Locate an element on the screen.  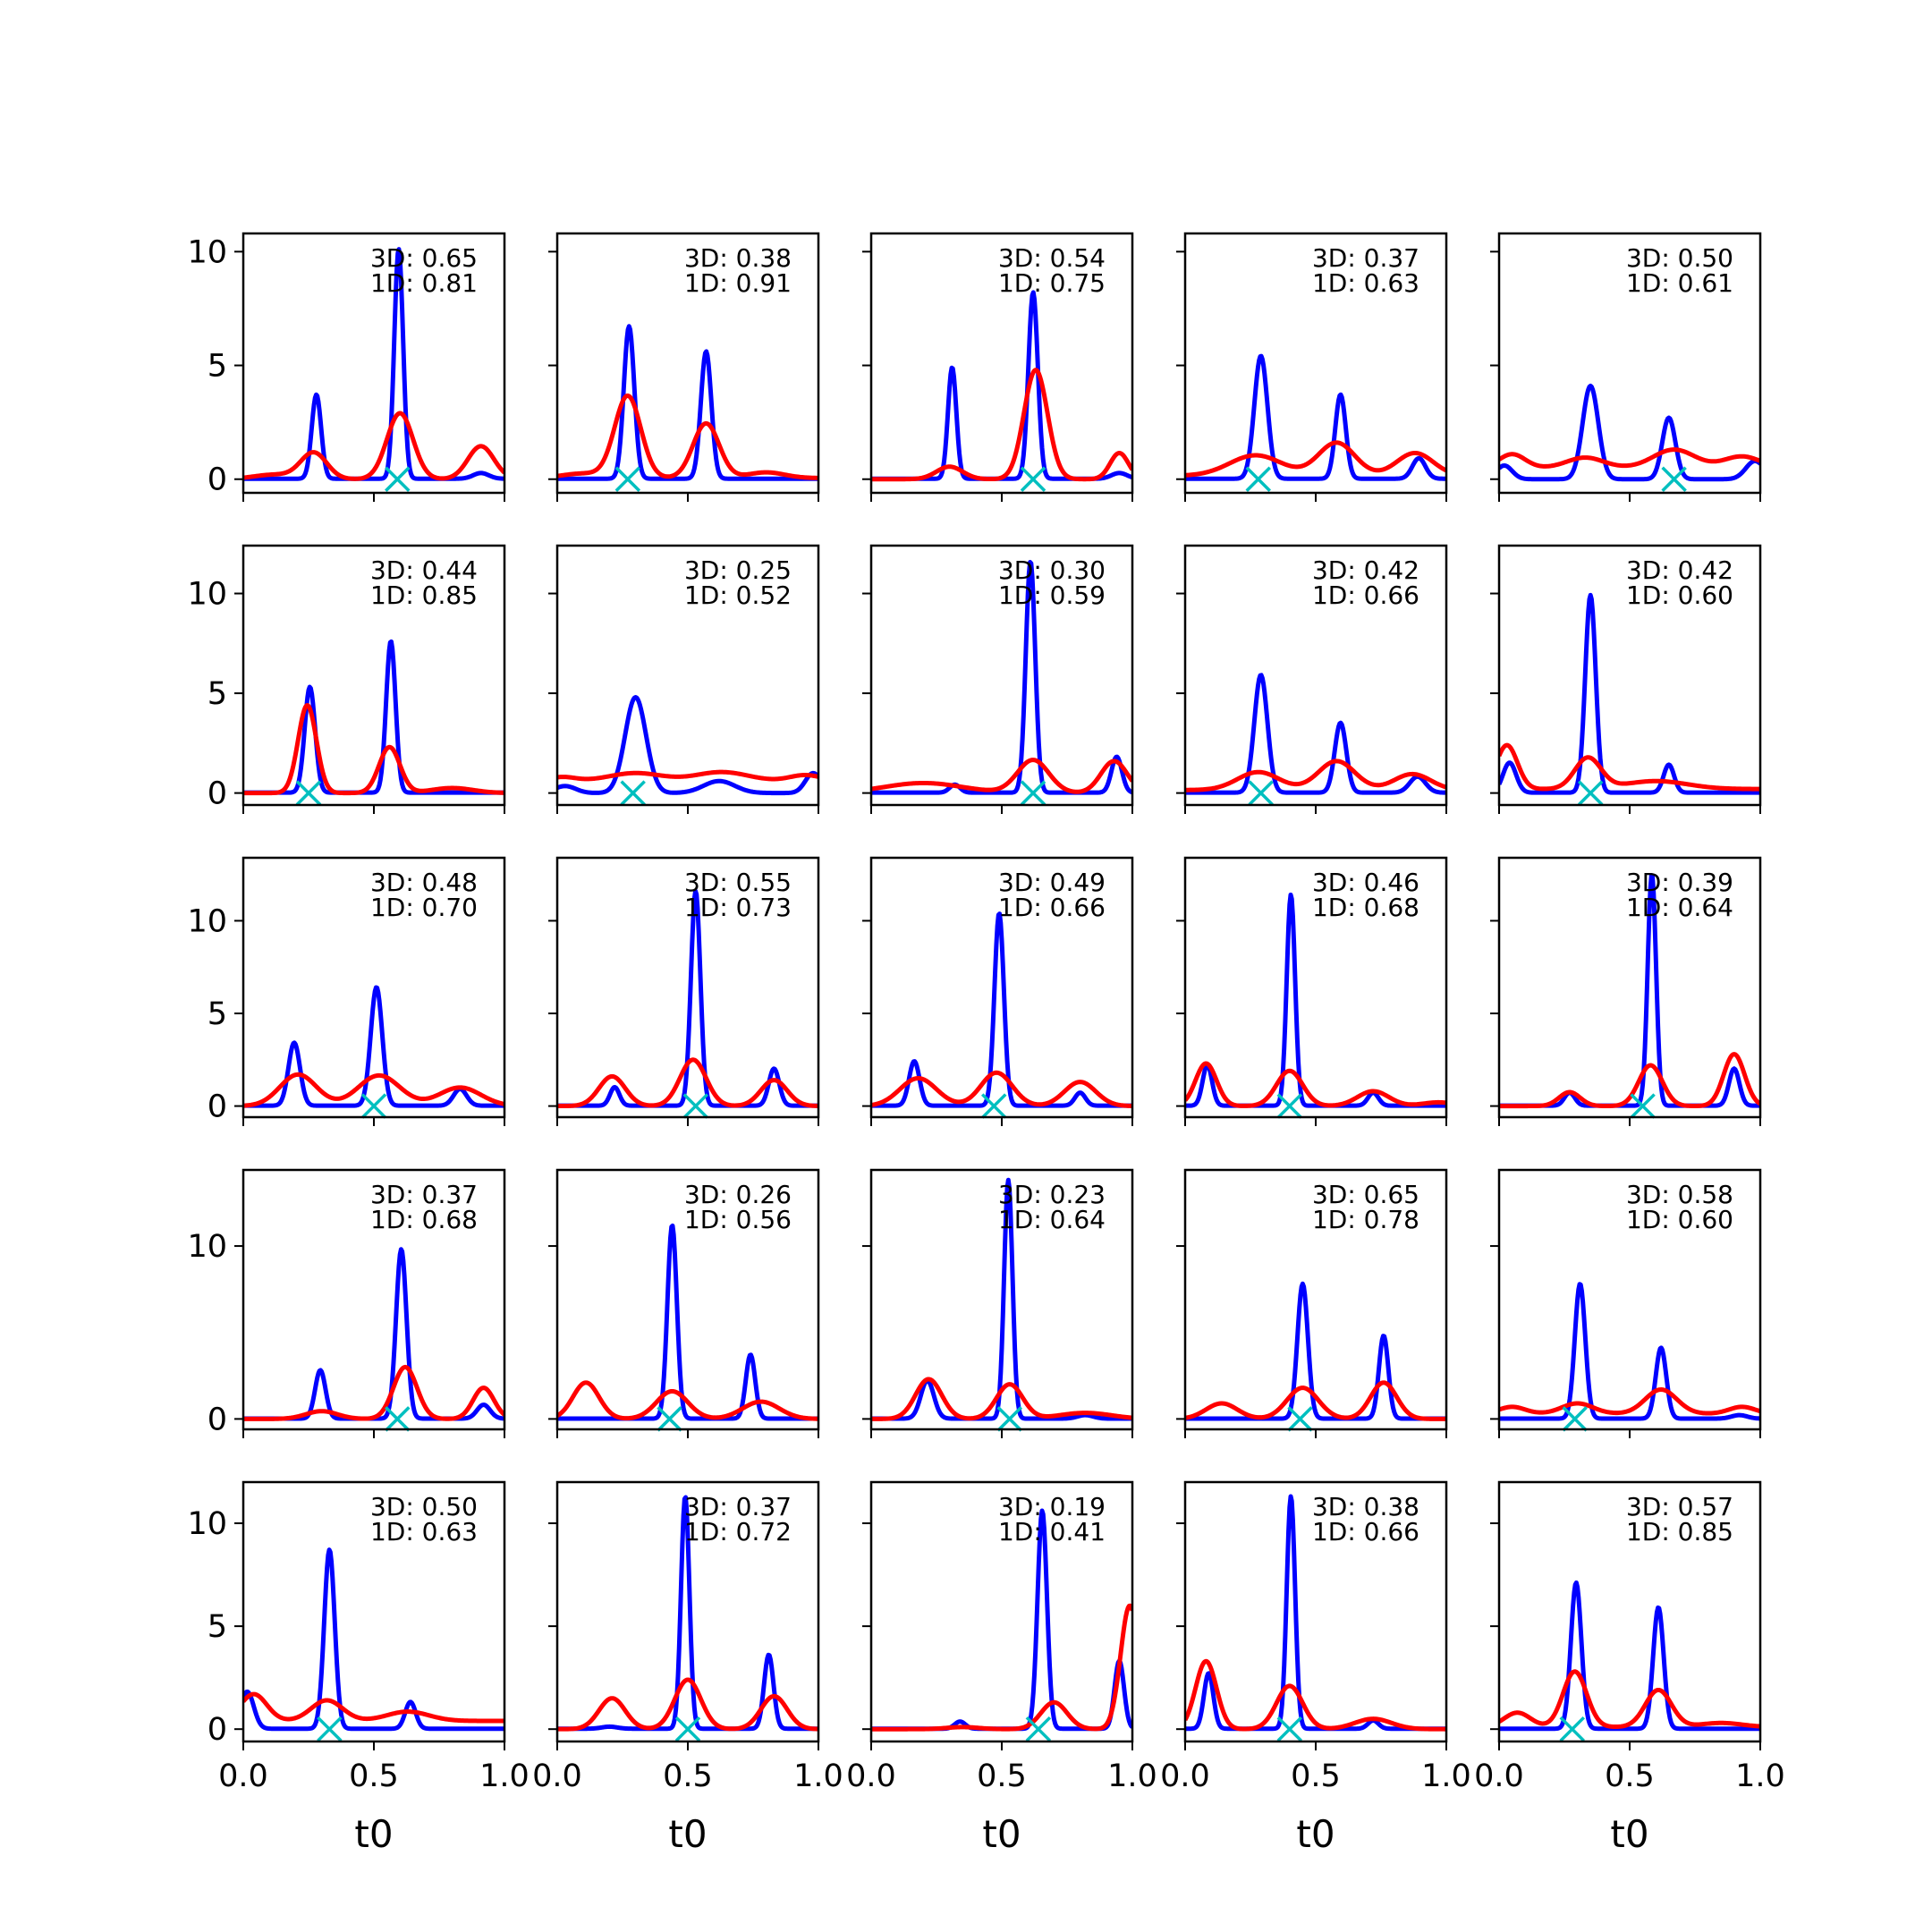
score-1d-label: 1D: 0.75 is located at coordinates (1052, 283).